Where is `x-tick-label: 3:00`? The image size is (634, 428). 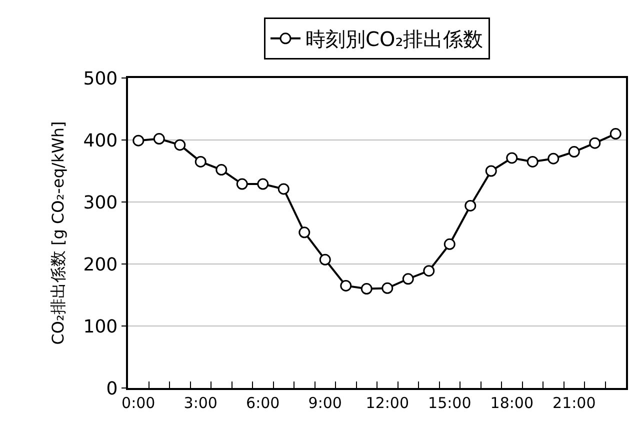
x-tick-label: 3:00 is located at coordinates (201, 403).